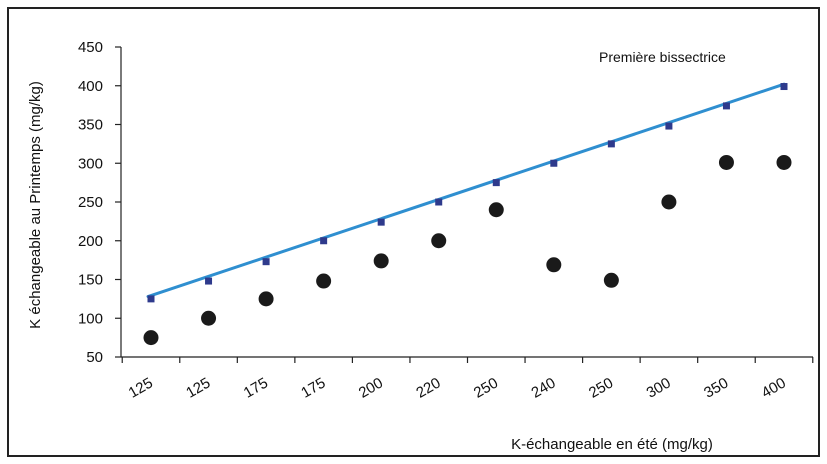 The image size is (827, 464). Describe the element at coordinates (94, 357) in the screenshot. I see `y-tick-label: 50` at that location.